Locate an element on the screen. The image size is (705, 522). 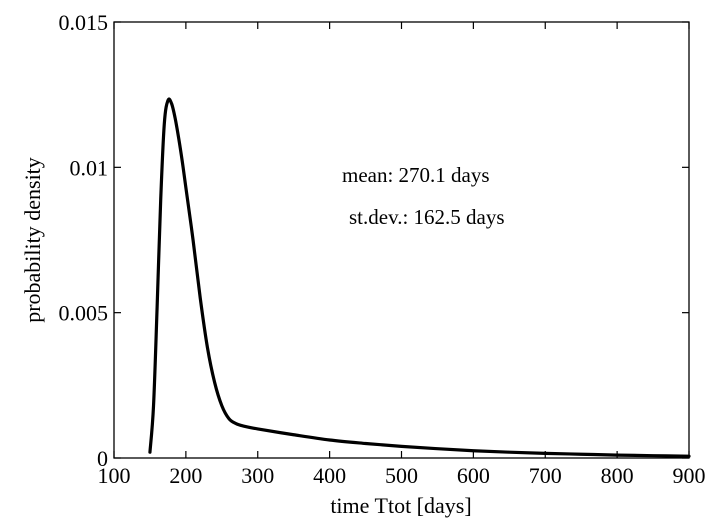
x-axis-label: time Ttot [days] is located at coordinates (400, 505).